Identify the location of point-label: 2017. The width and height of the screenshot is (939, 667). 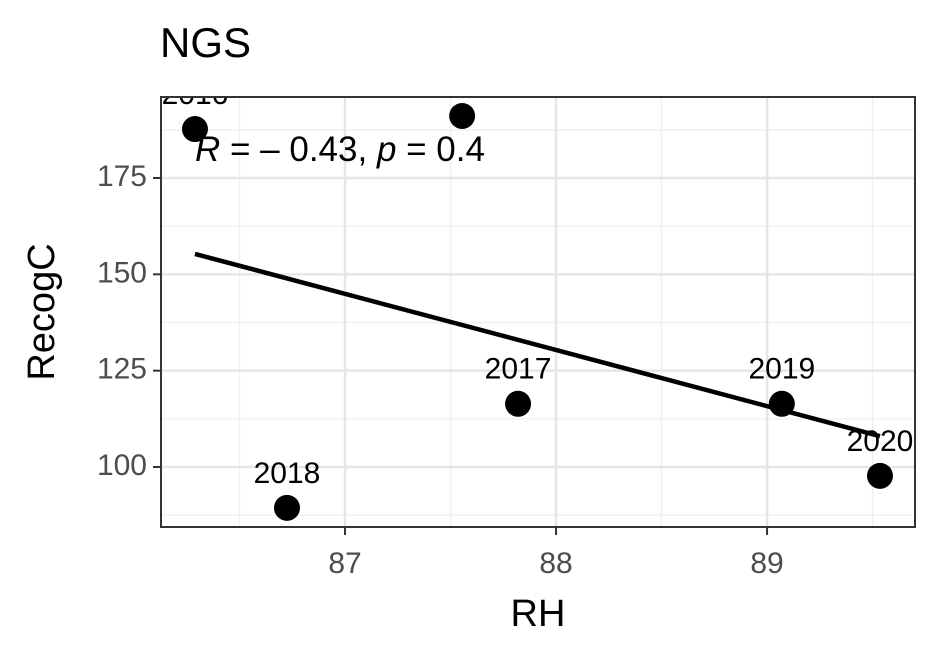
(518, 369).